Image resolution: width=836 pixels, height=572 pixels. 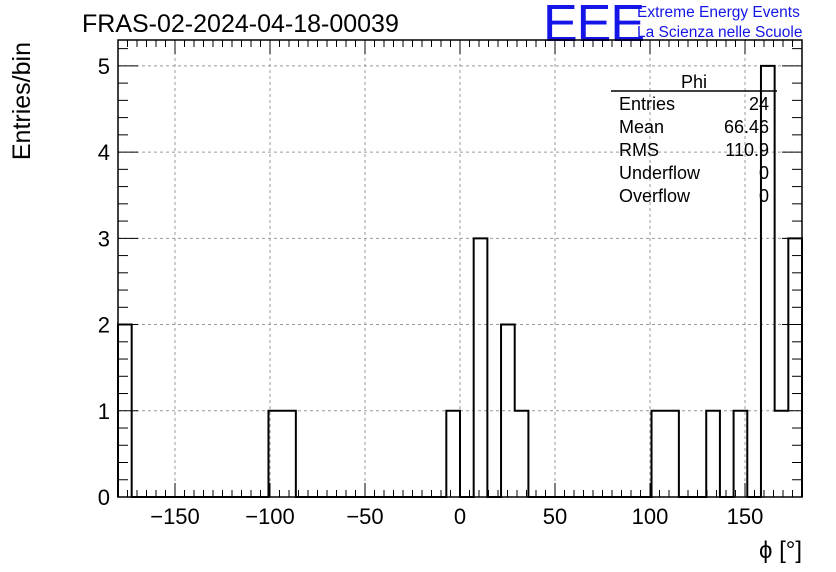 I want to click on y-tick-label: 4, so click(x=104, y=152).